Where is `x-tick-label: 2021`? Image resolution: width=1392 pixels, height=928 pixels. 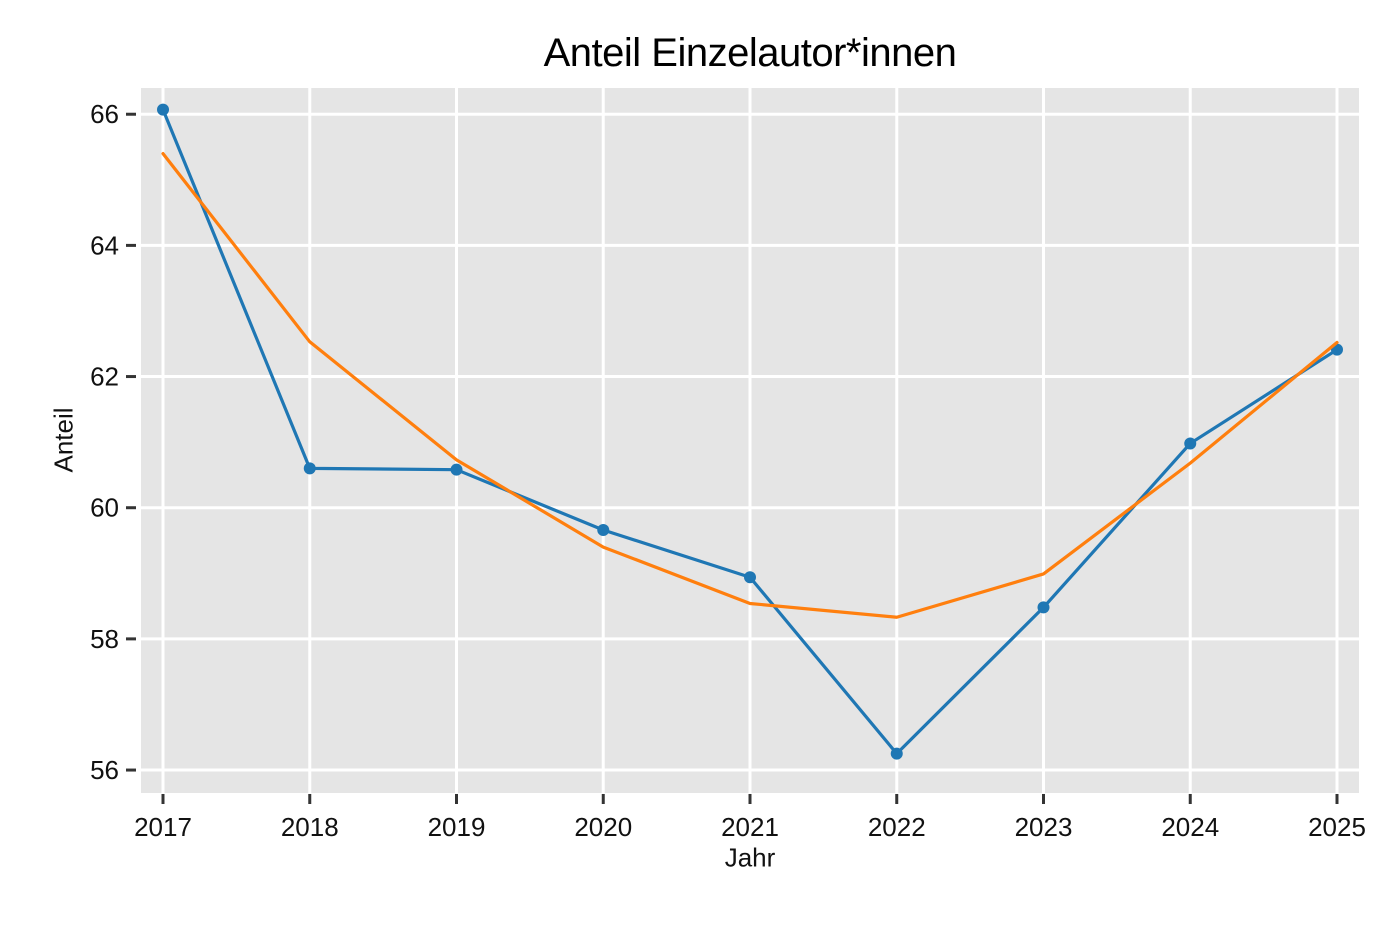
x-tick-label: 2021 is located at coordinates (750, 827).